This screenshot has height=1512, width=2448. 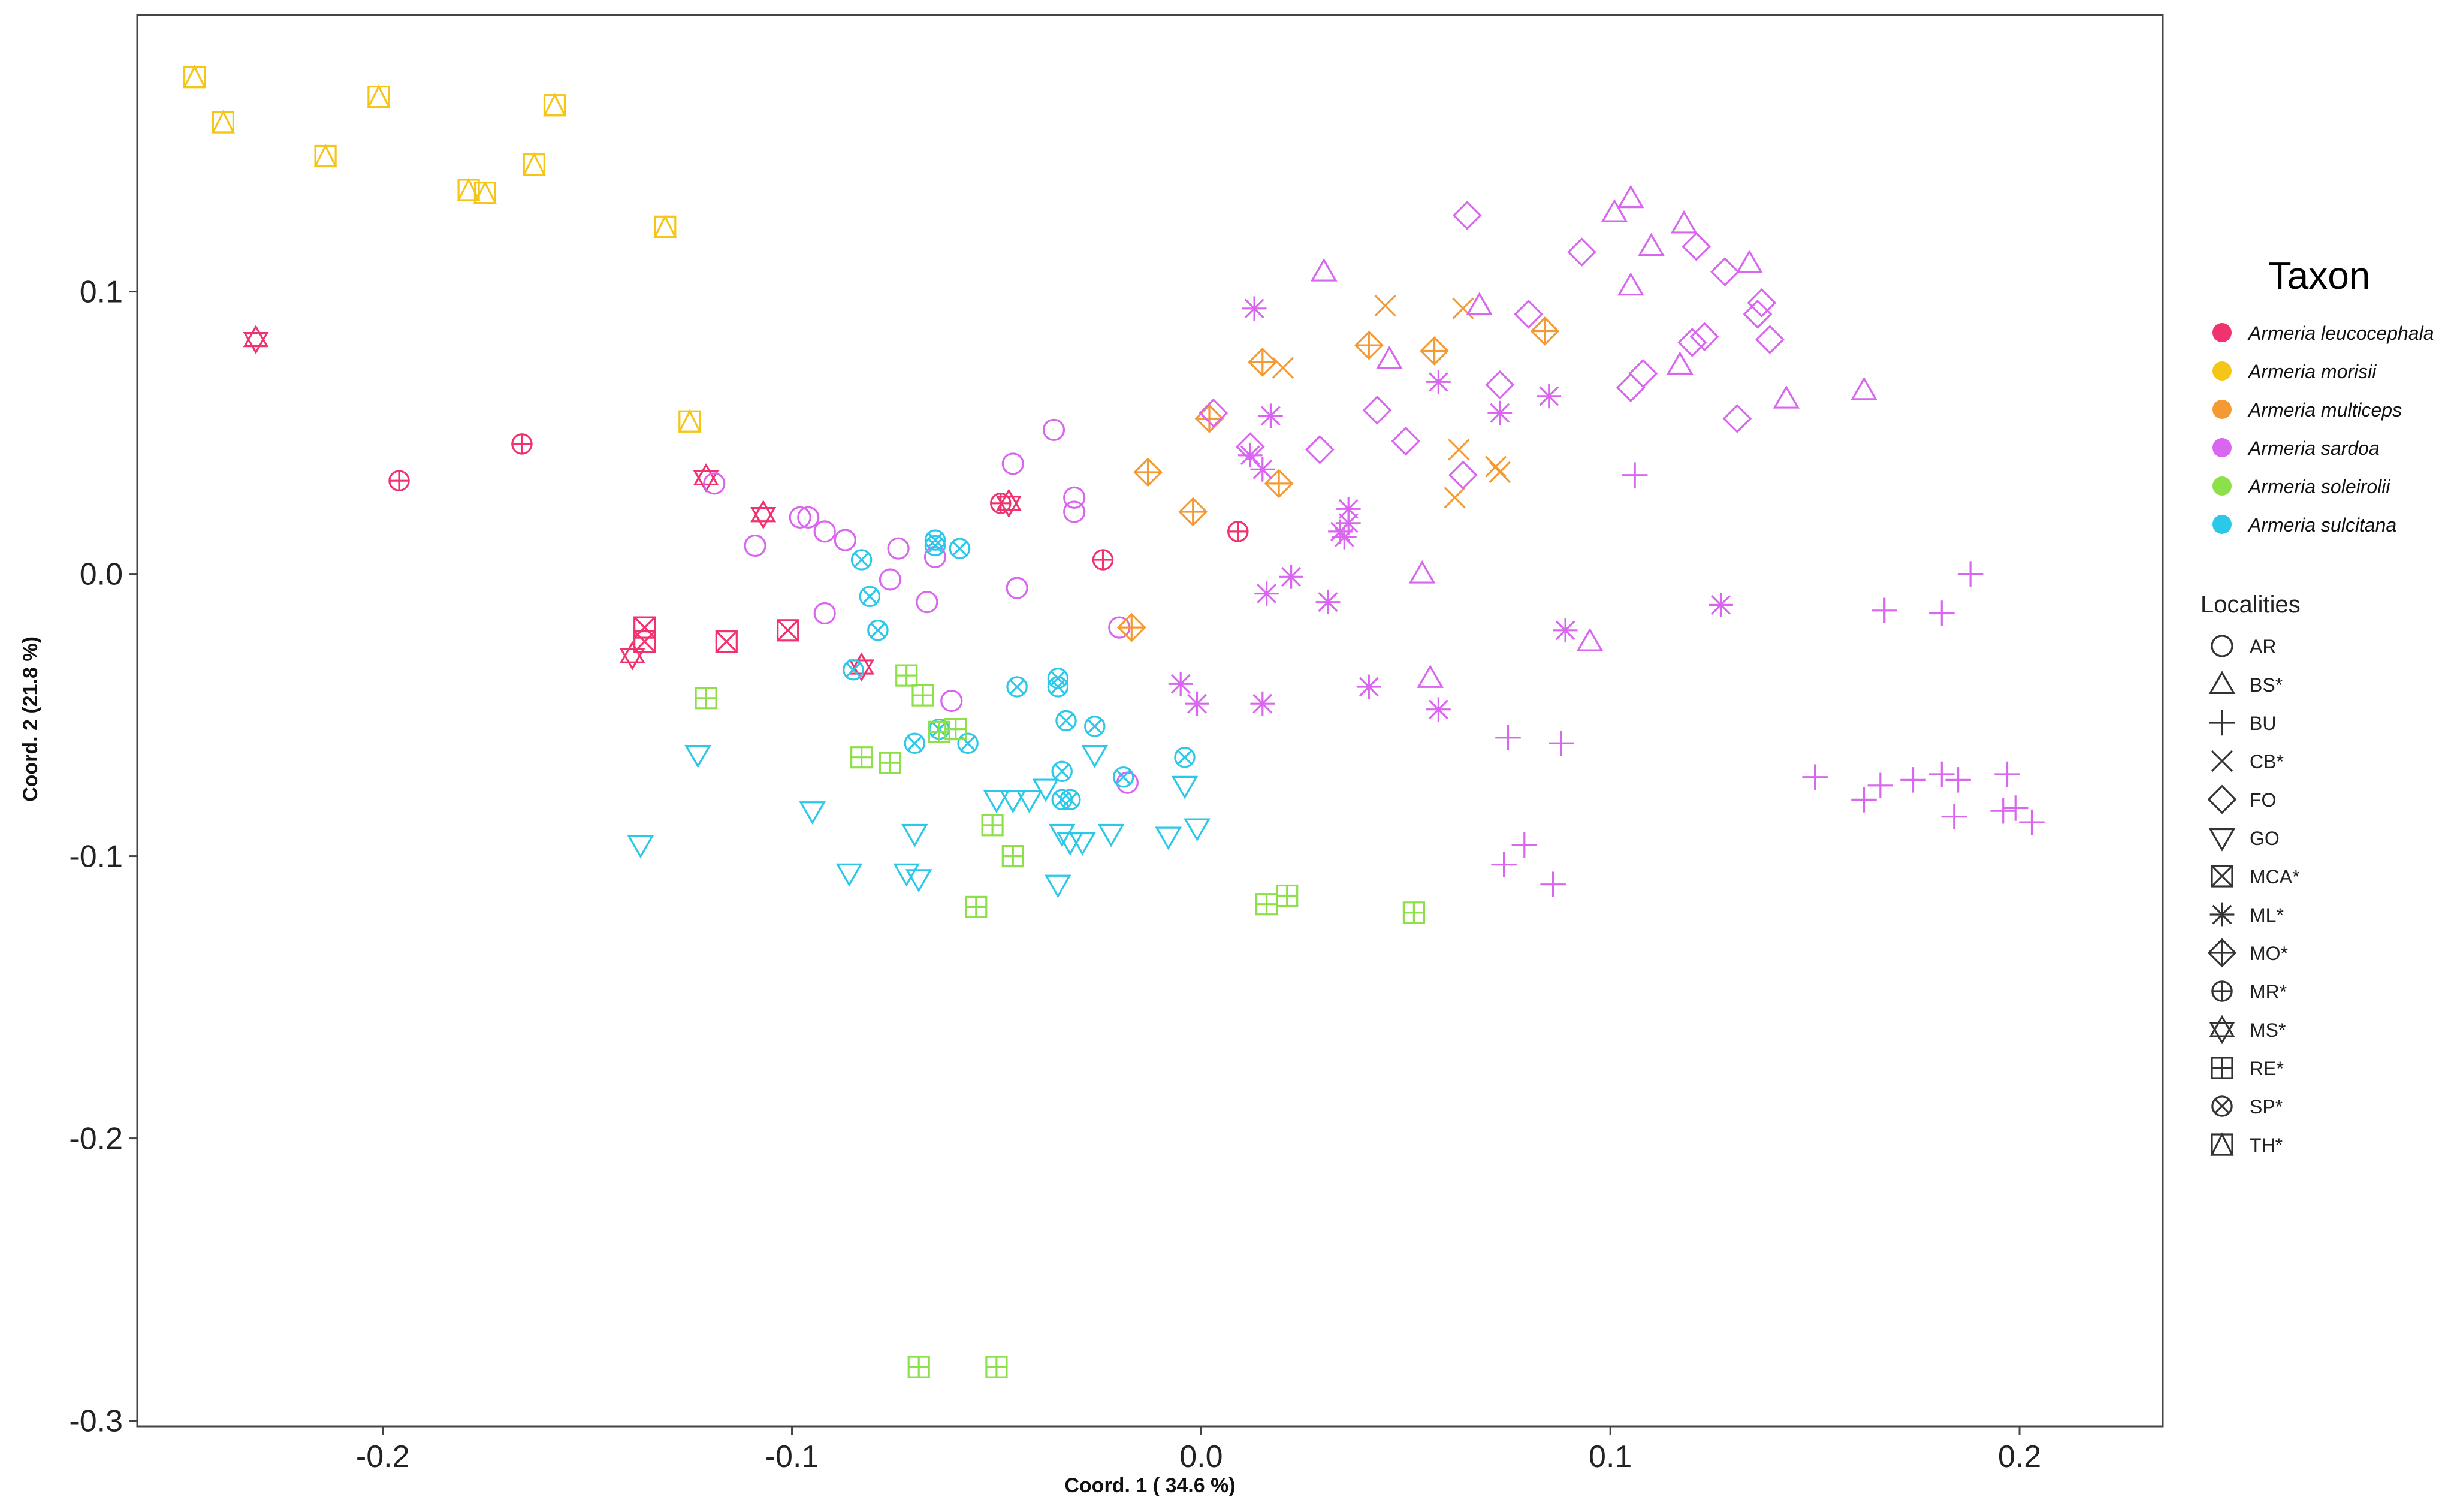 What do you see at coordinates (96, 1139) in the screenshot?
I see `y-tick-label: -0.2` at bounding box center [96, 1139].